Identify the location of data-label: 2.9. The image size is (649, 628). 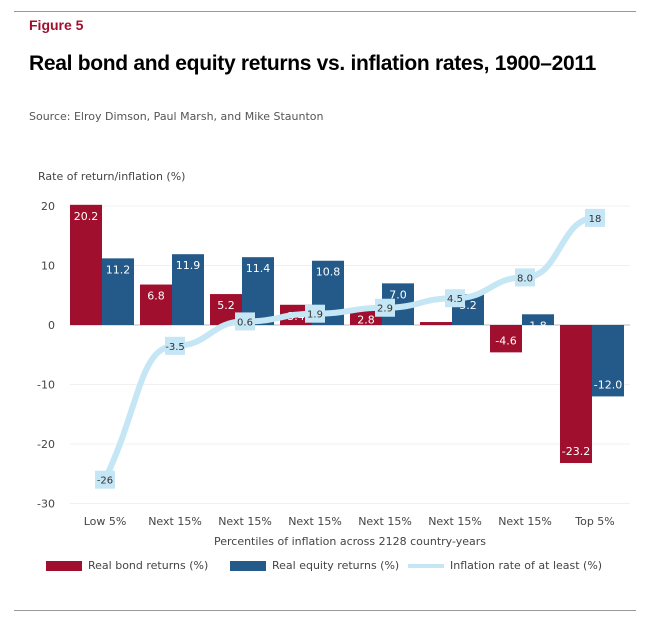
(385, 309).